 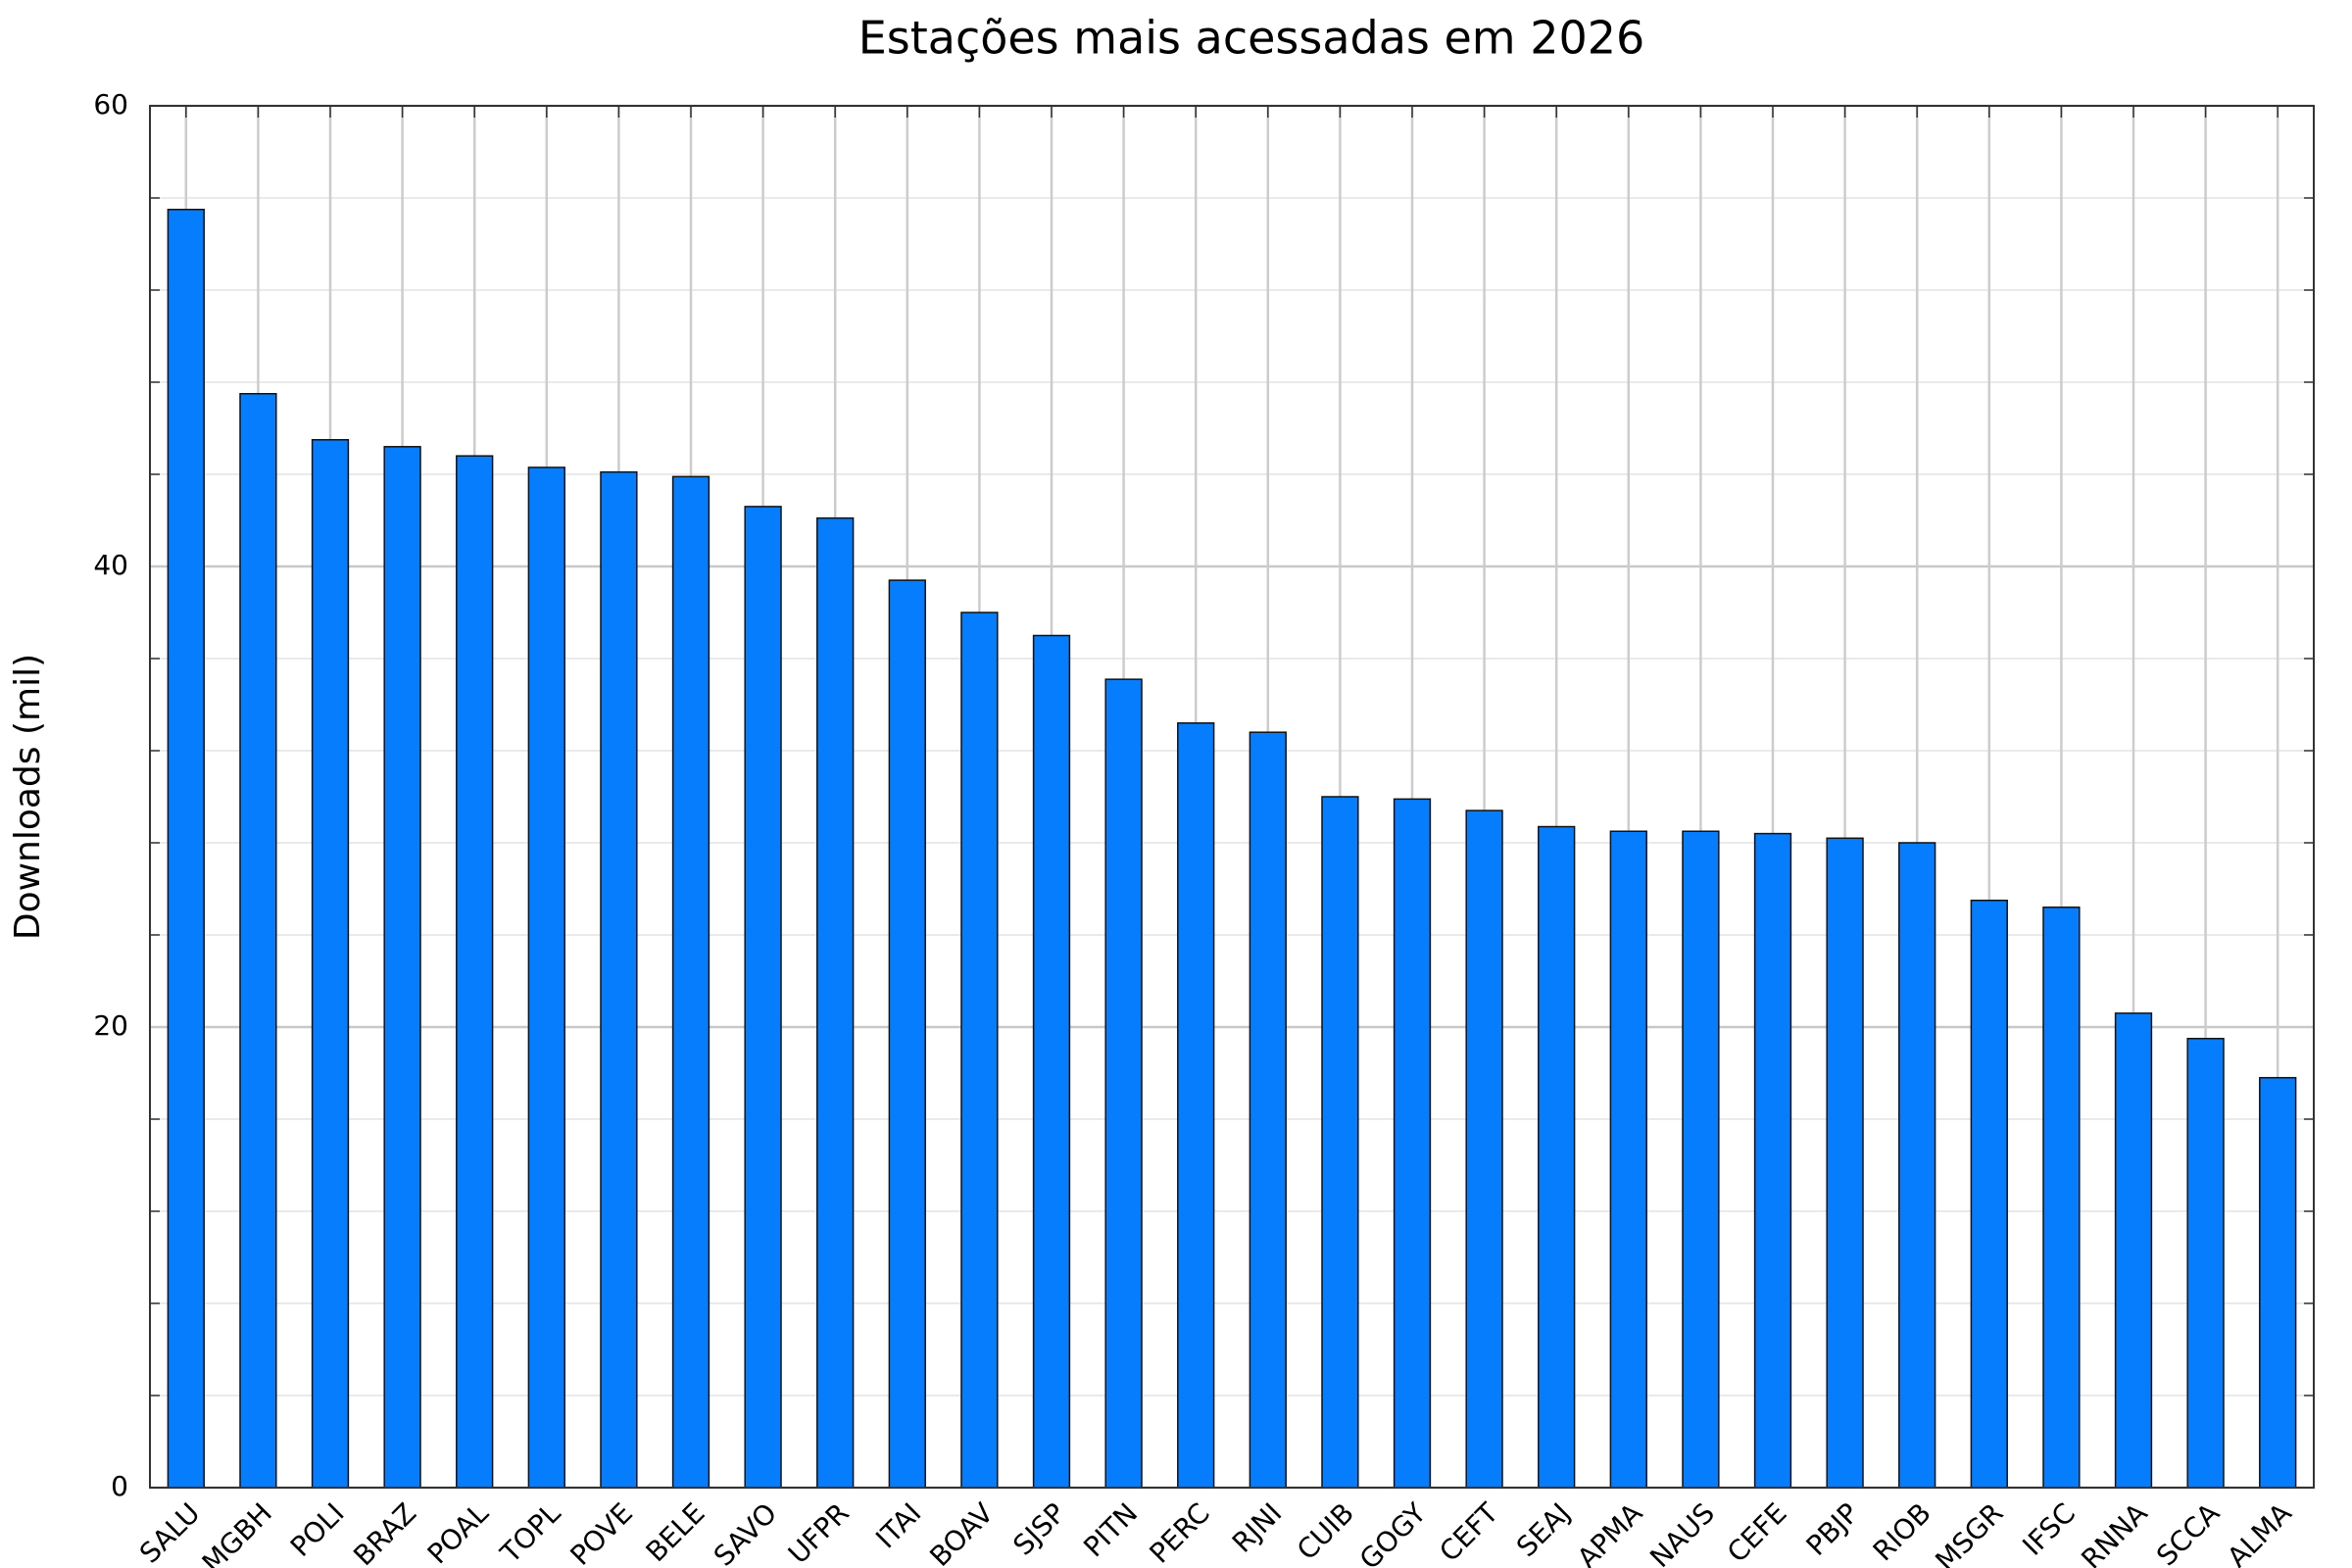 What do you see at coordinates (2188, 1532) in the screenshot?
I see `x-tick-label: SCCA` at bounding box center [2188, 1532].